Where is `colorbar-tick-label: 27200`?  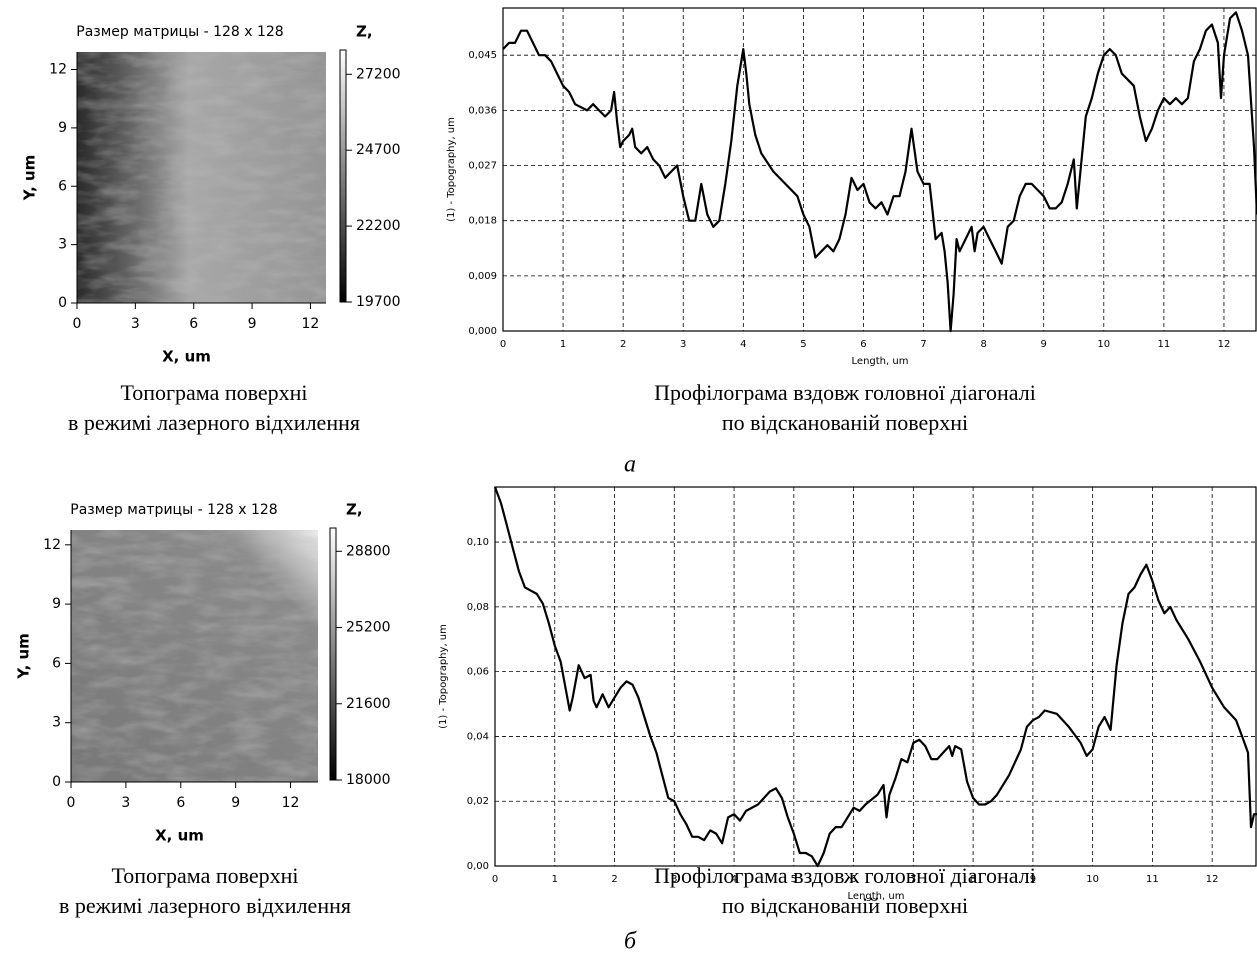 colorbar-tick-label: 27200 is located at coordinates (378, 74).